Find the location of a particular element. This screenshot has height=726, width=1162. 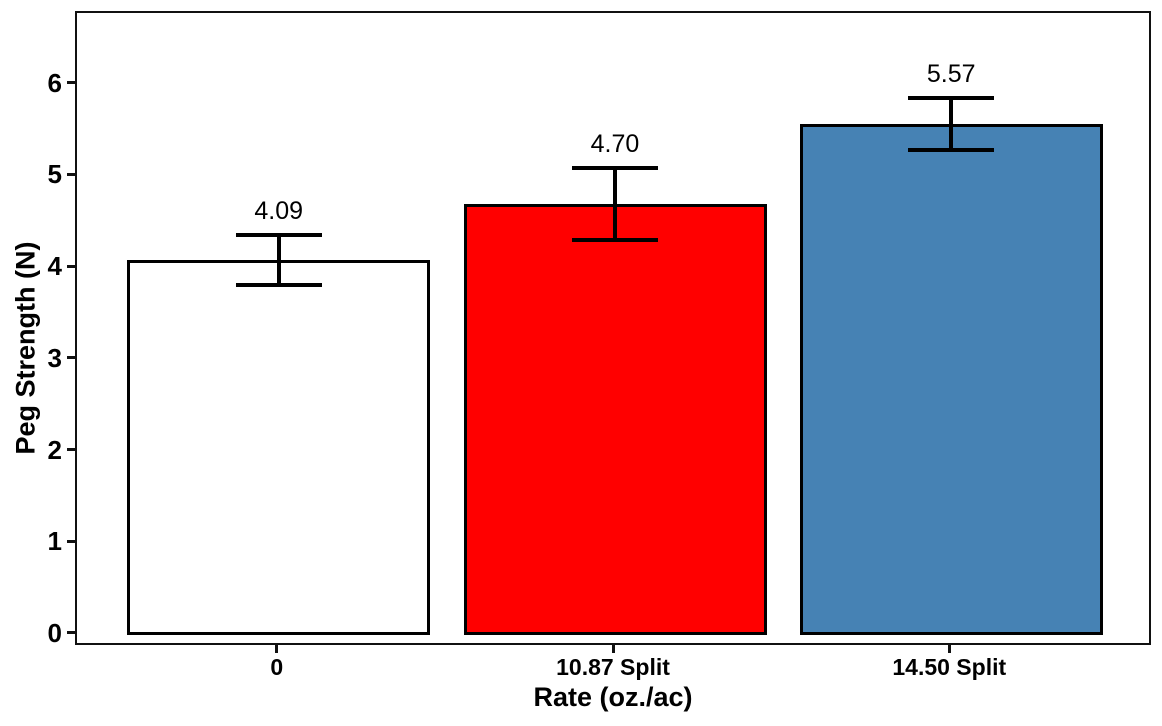

y-tick-label: 6 is located at coordinates (54, 82).